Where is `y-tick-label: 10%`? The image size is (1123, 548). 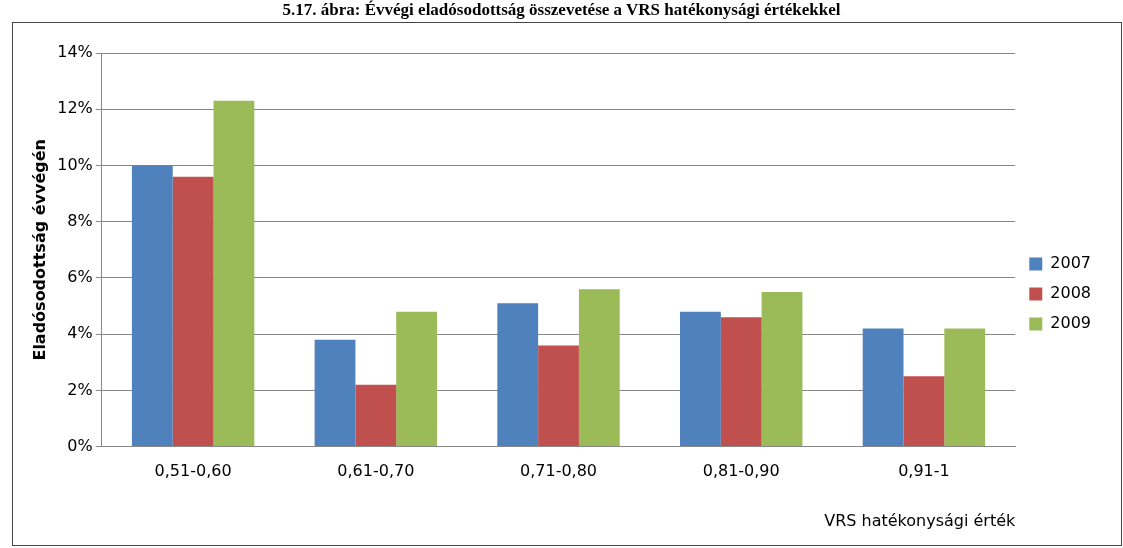 y-tick-label: 10% is located at coordinates (75, 164).